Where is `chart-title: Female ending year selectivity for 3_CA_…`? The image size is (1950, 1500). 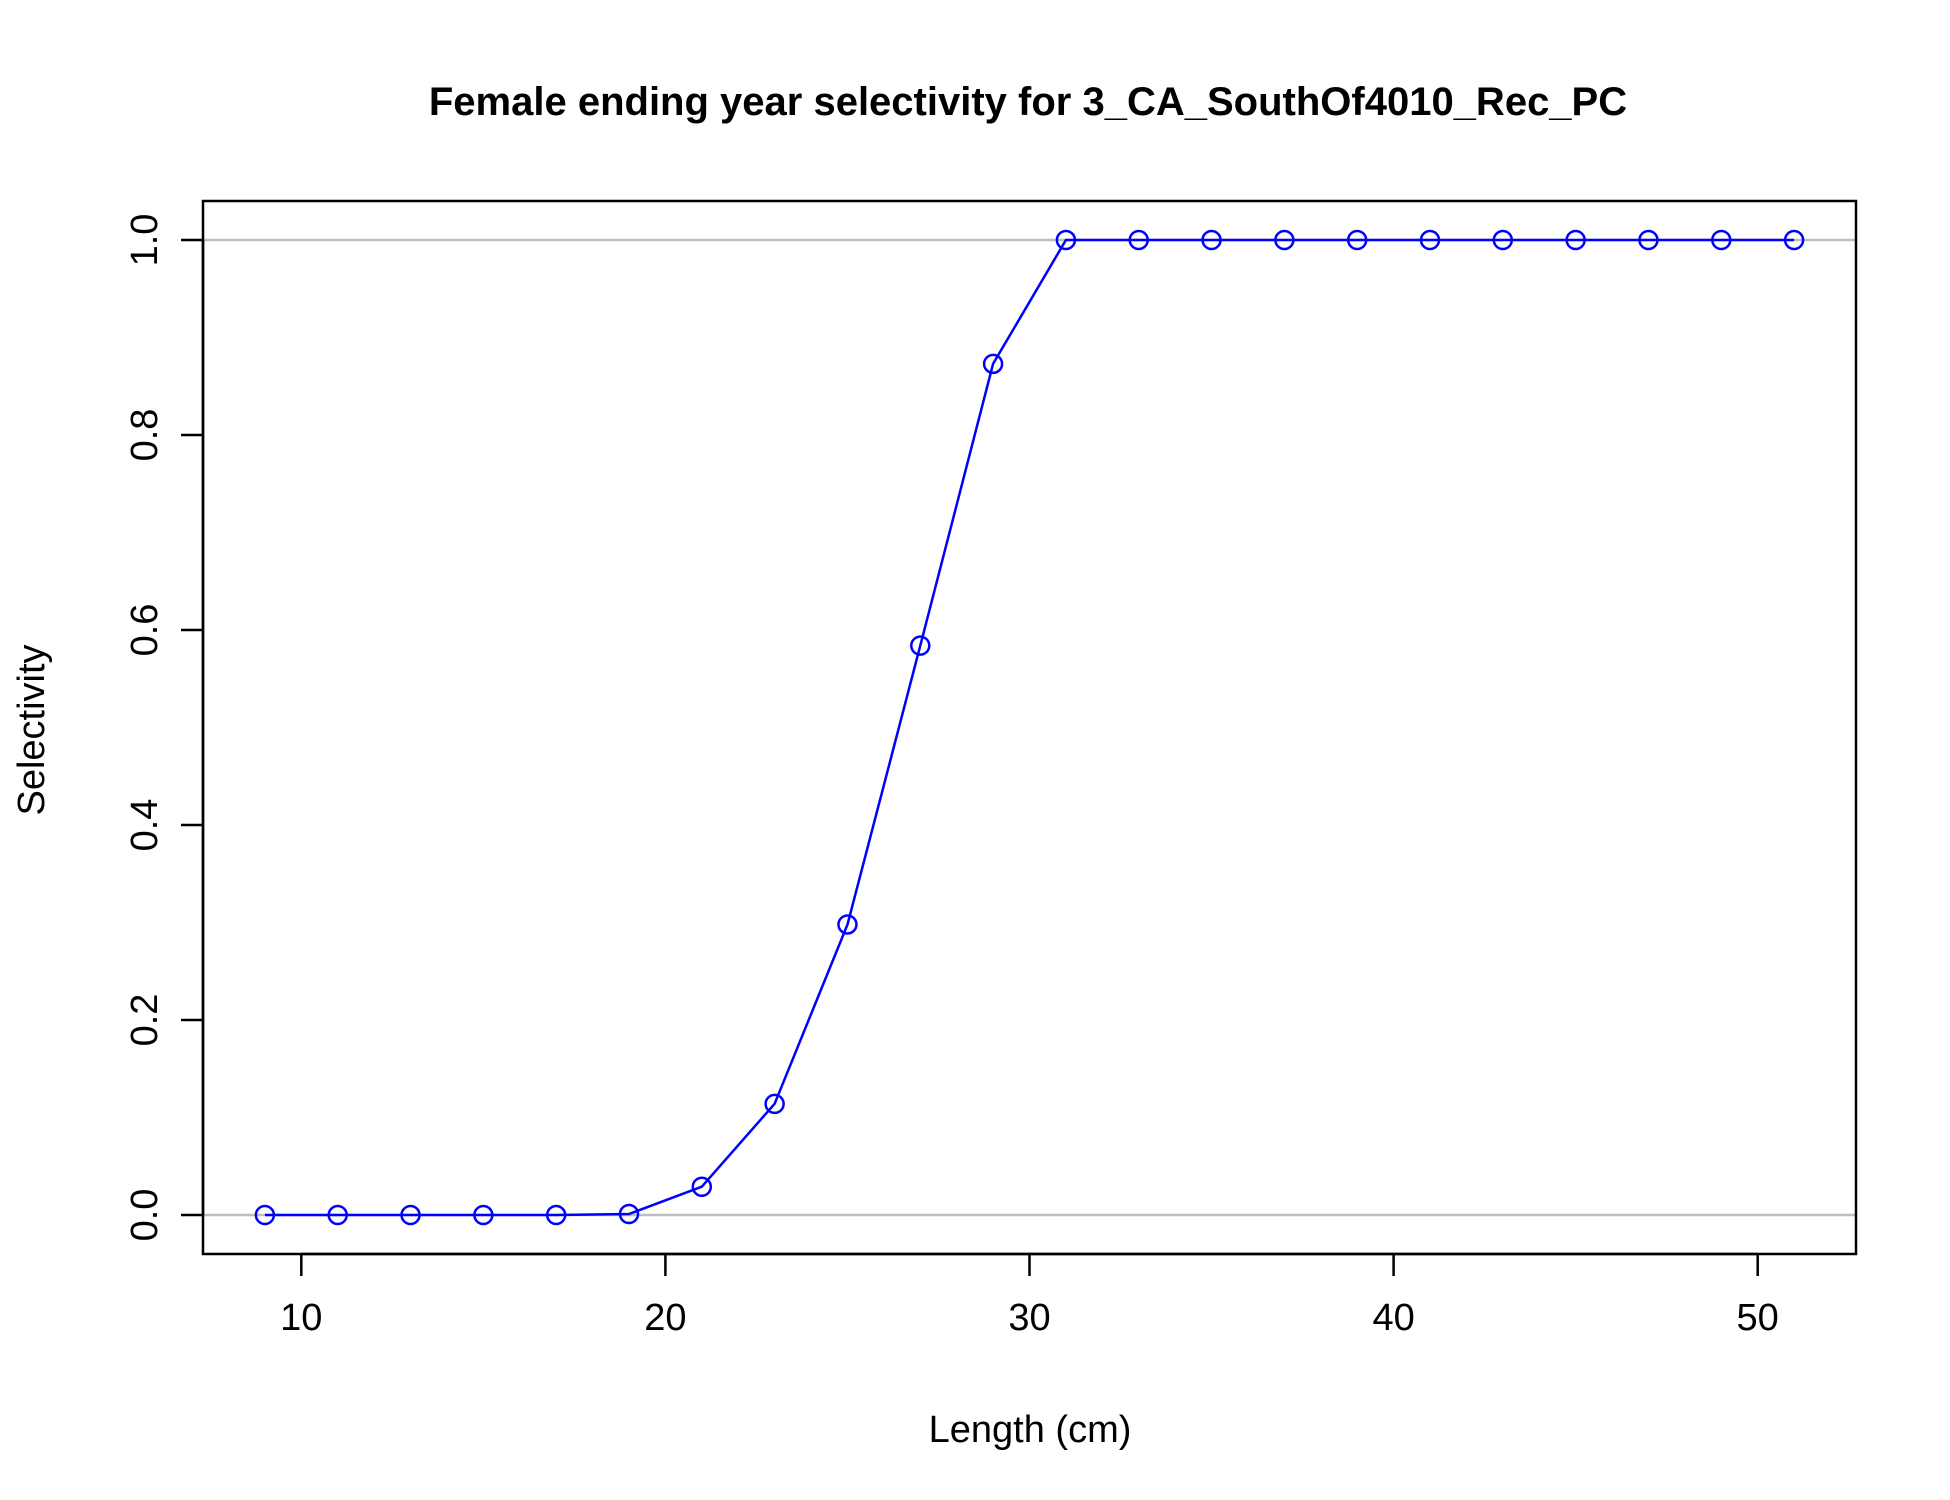 chart-title: Female ending year selectivity for 3_CA_… is located at coordinates (1028, 102).